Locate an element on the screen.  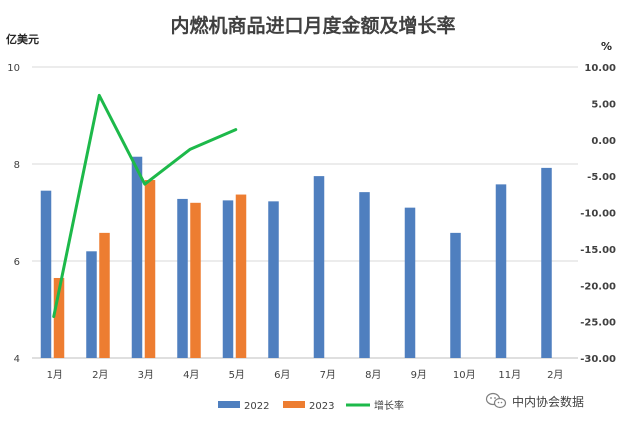
watermark: 中内协会数据 is located at coordinates (534, 400).